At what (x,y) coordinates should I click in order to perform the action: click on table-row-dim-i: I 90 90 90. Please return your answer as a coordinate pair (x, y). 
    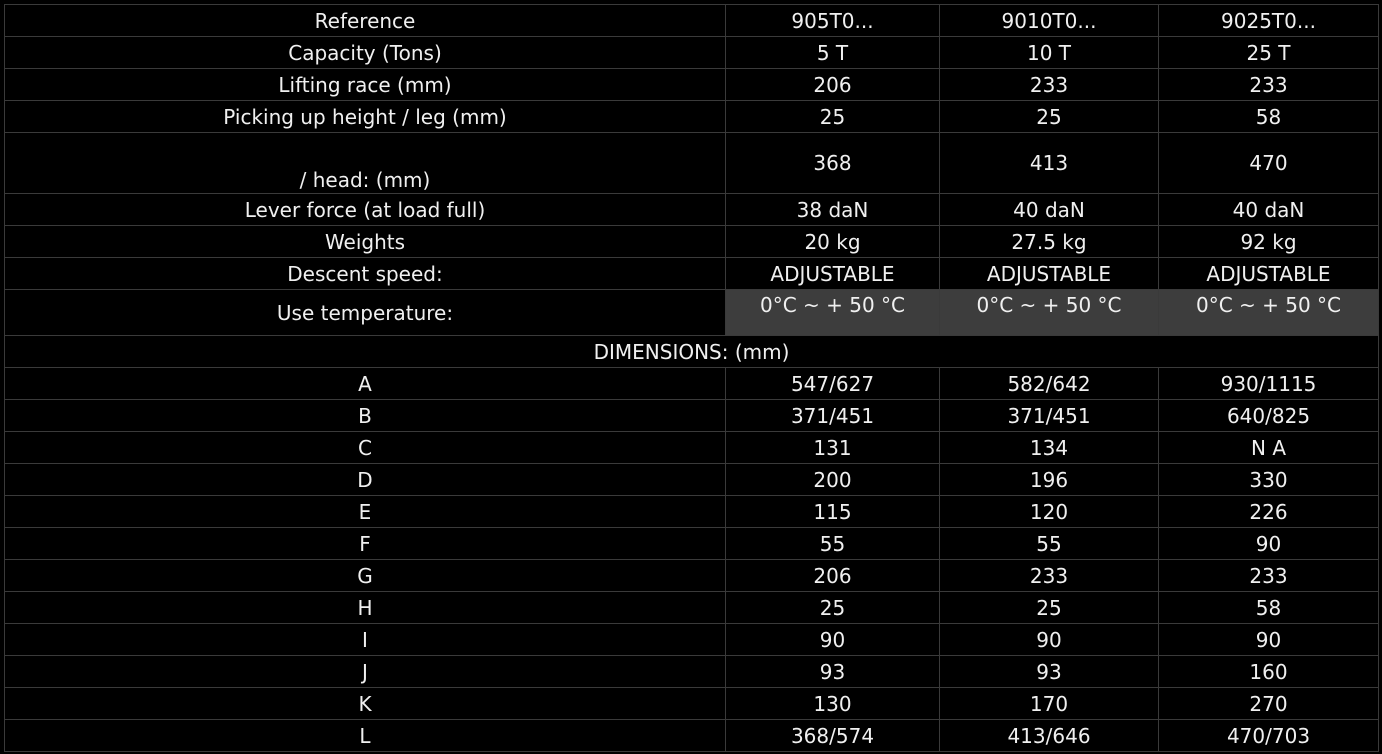
    Looking at the image, I should click on (691, 639).